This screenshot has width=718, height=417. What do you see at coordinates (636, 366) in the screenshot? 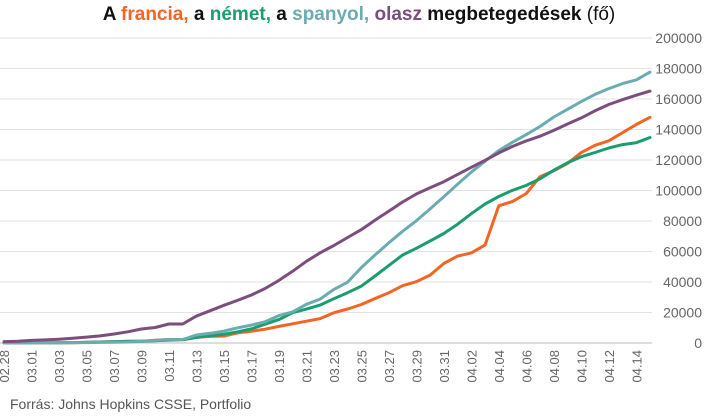
I see `x-tick-label: 04.14` at bounding box center [636, 366].